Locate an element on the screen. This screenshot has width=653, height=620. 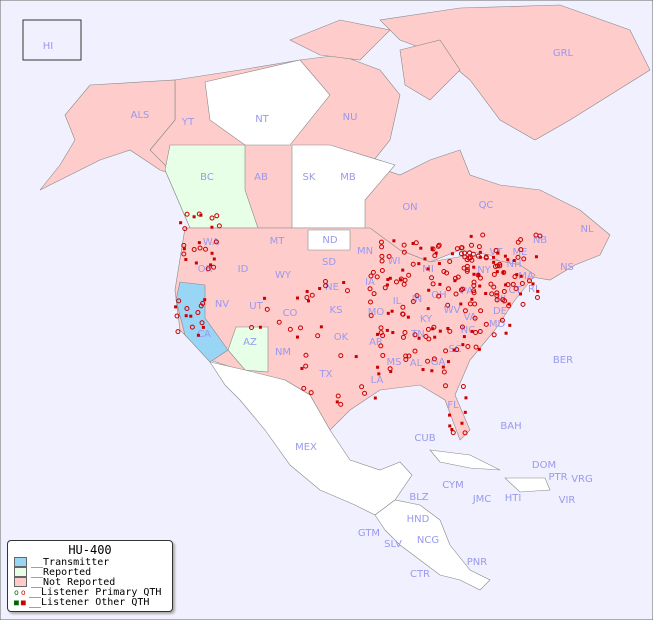
legend-title: HU-400 is located at coordinates (90, 550).